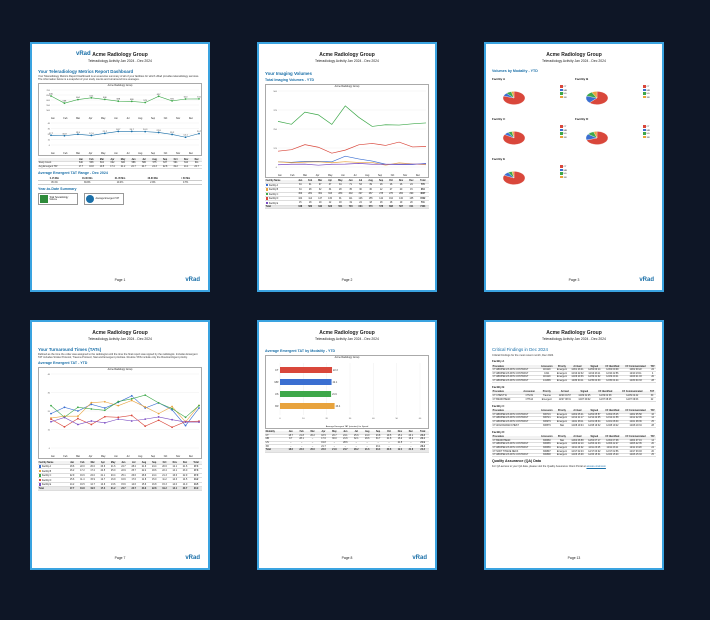 This screenshot has height=620, width=710. Describe the element at coordinates (81, 160) in the screenshot. I see `header-cell: Jan` at that location.